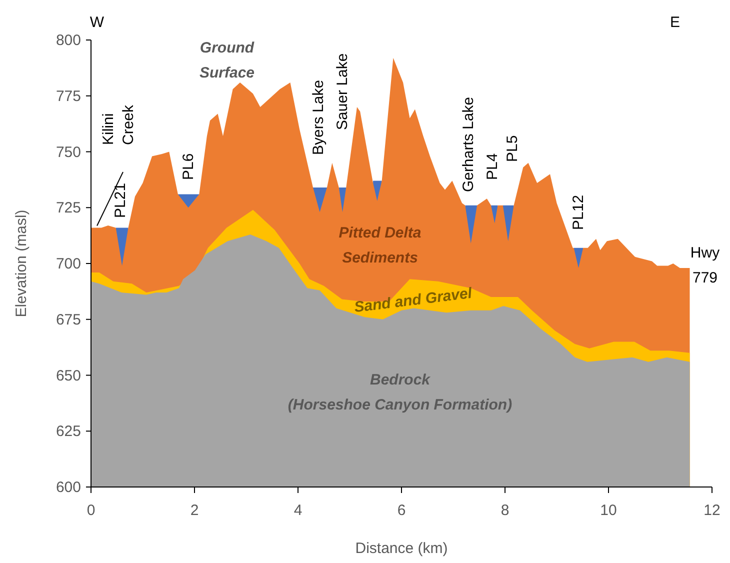  What do you see at coordinates (91, 510) in the screenshot?
I see `x-tick-label: 0` at bounding box center [91, 510].